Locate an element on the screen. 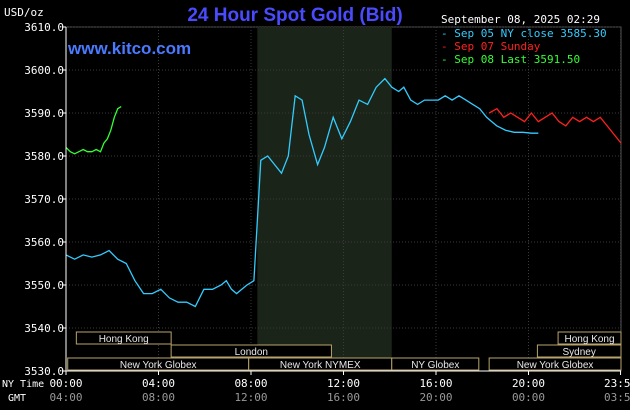 This screenshot has width=630, height=410. timestamp: September 08, 2025 02:29 is located at coordinates (520, 19).